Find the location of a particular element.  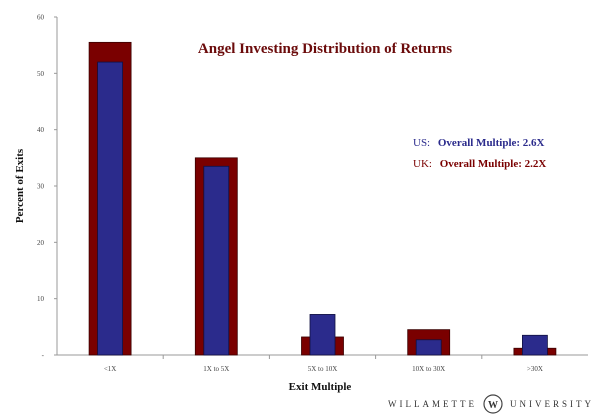

annotation-uk-text: Overall Multiple: 2.2X is located at coordinates (493, 164).